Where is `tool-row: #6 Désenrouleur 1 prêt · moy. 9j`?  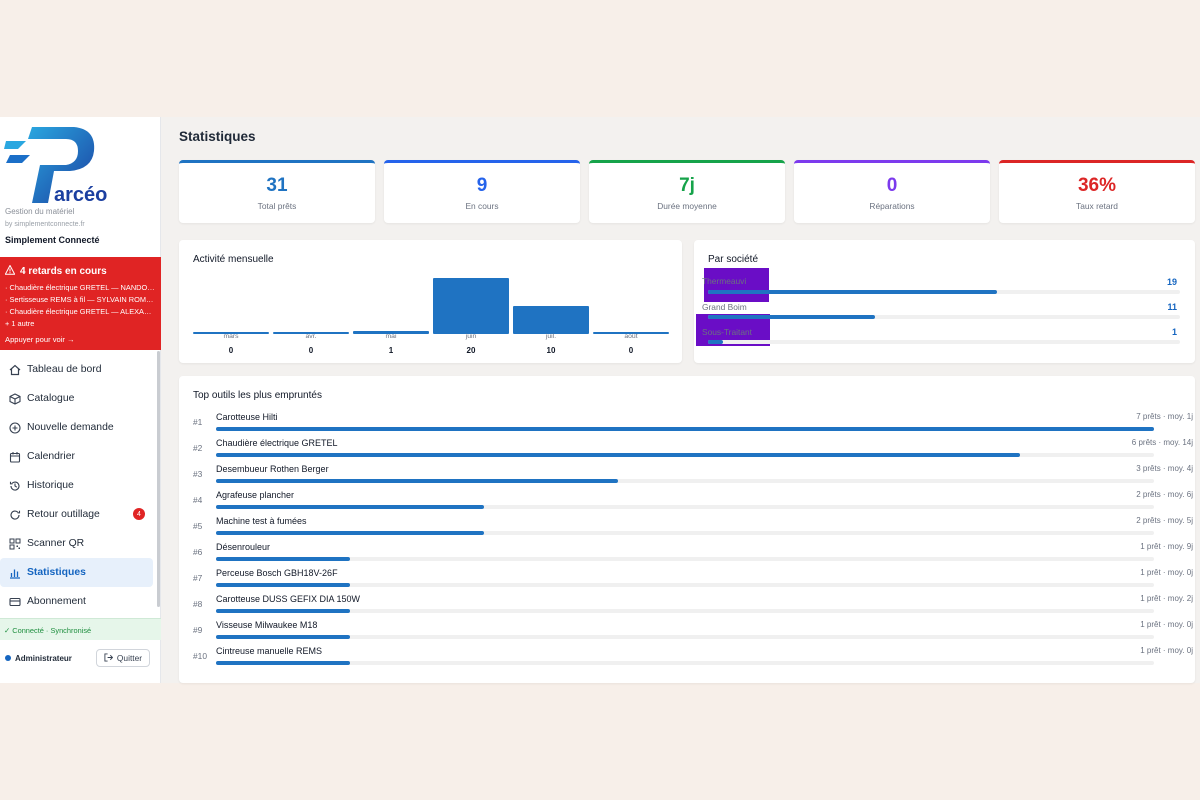
tool-row: #6 Désenrouleur 1 prêt · moy. 9j is located at coordinates (686, 555).